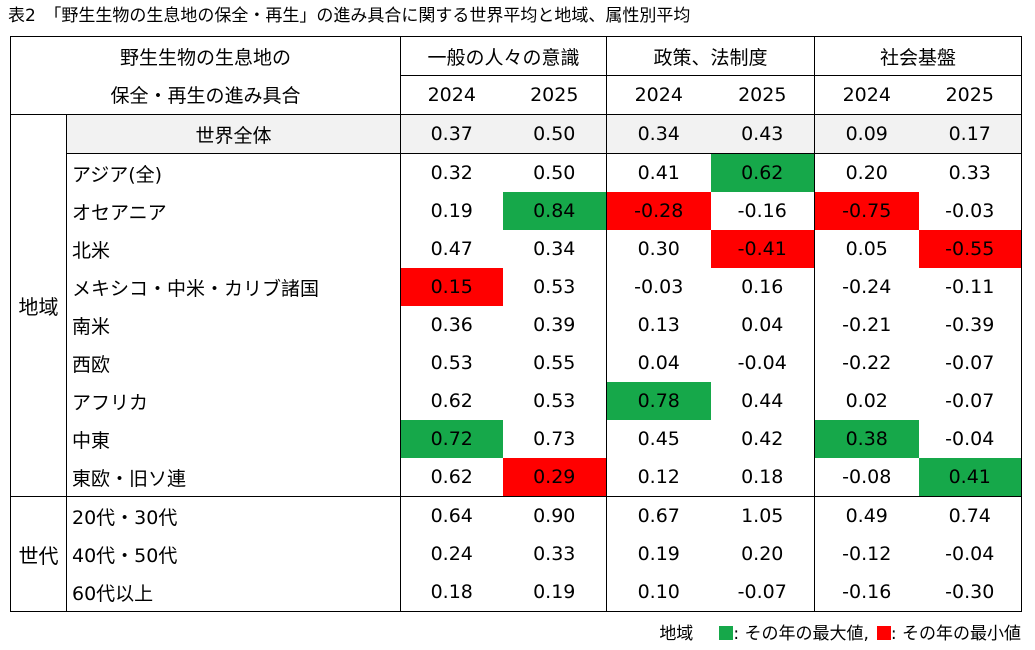 The width and height of the screenshot is (1035, 650). I want to click on region-value: 0.45, so click(658, 439).